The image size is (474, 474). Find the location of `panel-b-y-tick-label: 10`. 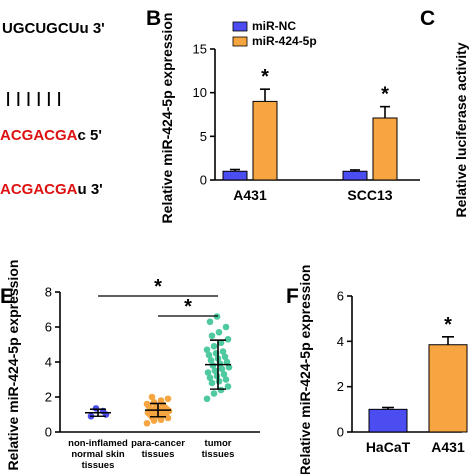

panel-b-y-tick-label: 10 is located at coordinates (200, 92).